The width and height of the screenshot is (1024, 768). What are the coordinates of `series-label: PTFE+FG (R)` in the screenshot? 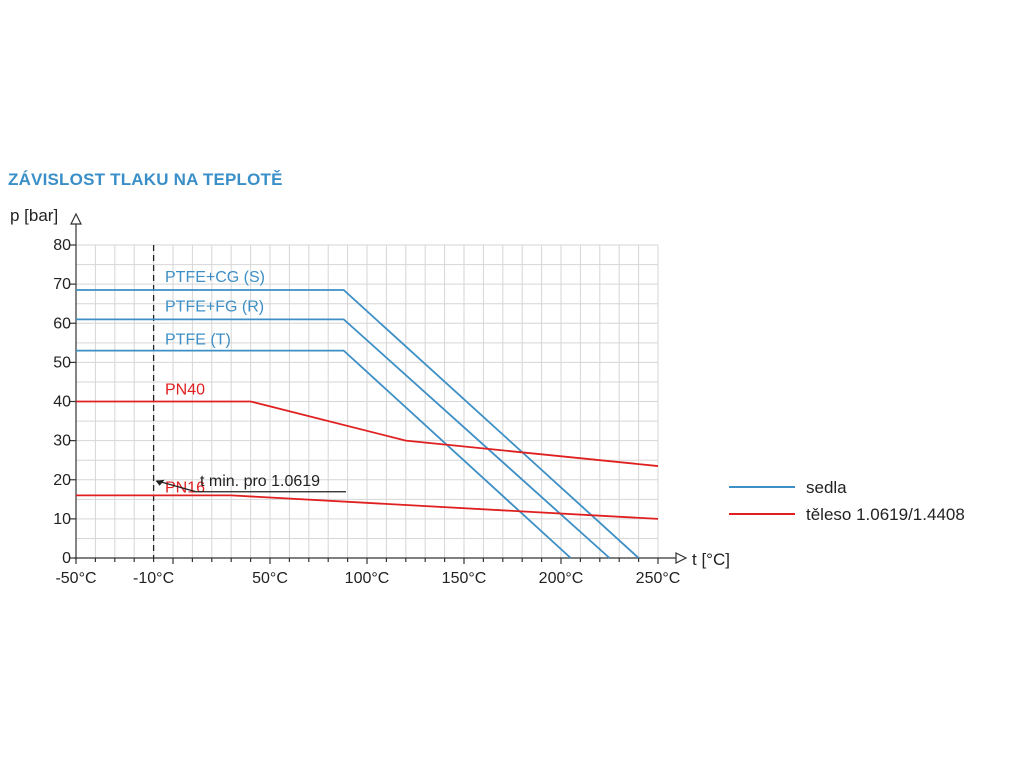 It's located at (214, 306).